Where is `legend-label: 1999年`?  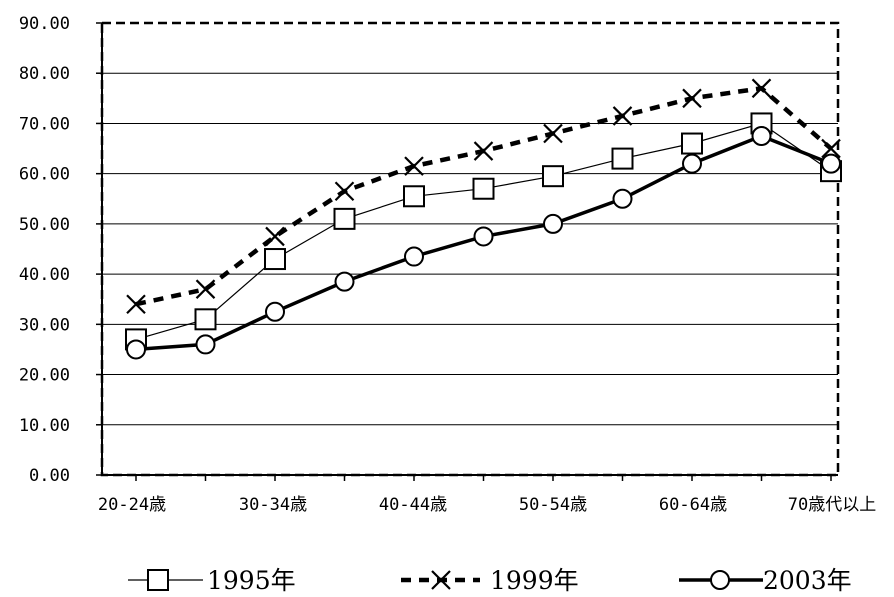
legend-label: 1999年 is located at coordinates (534, 580).